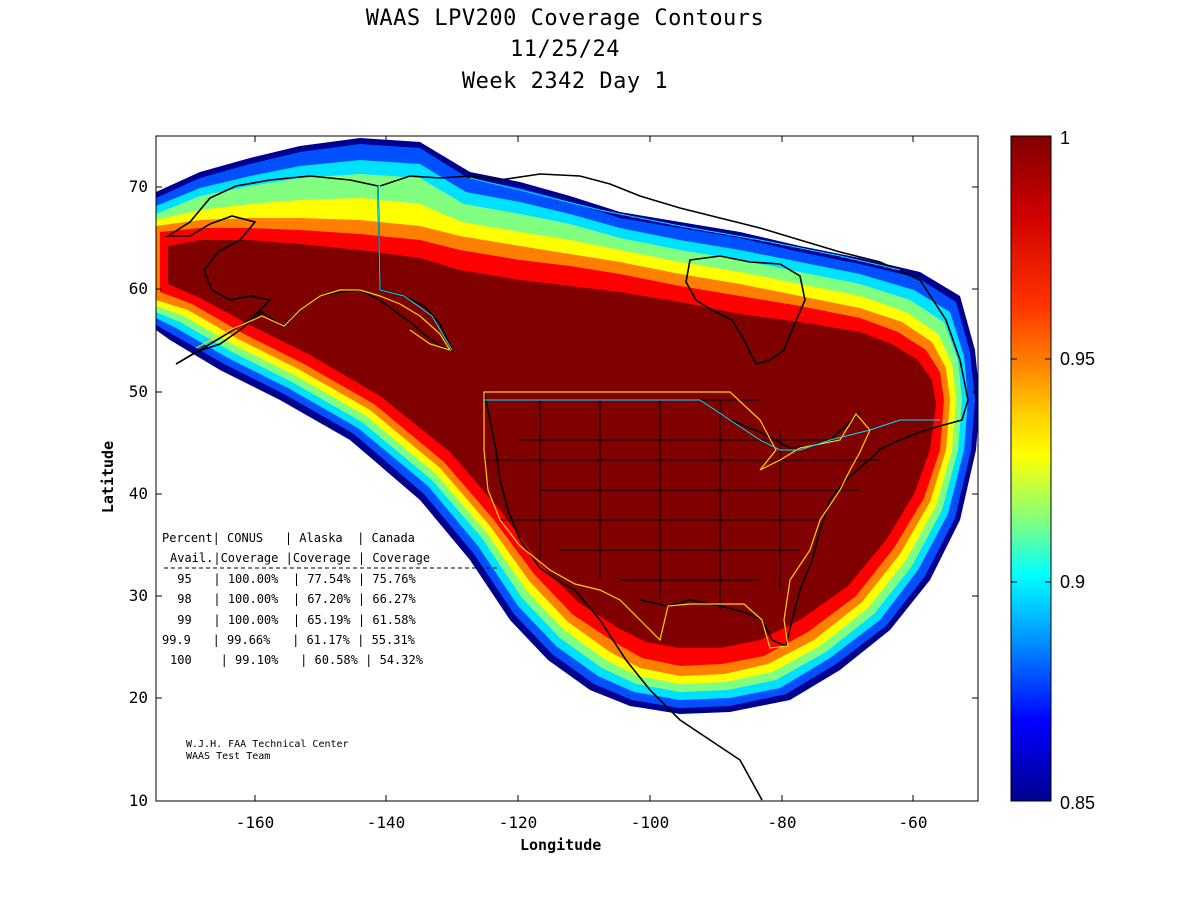 The height and width of the screenshot is (900, 1200). Describe the element at coordinates (1073, 582) in the screenshot. I see `colorbar-tick-0-9: 0.9` at that location.